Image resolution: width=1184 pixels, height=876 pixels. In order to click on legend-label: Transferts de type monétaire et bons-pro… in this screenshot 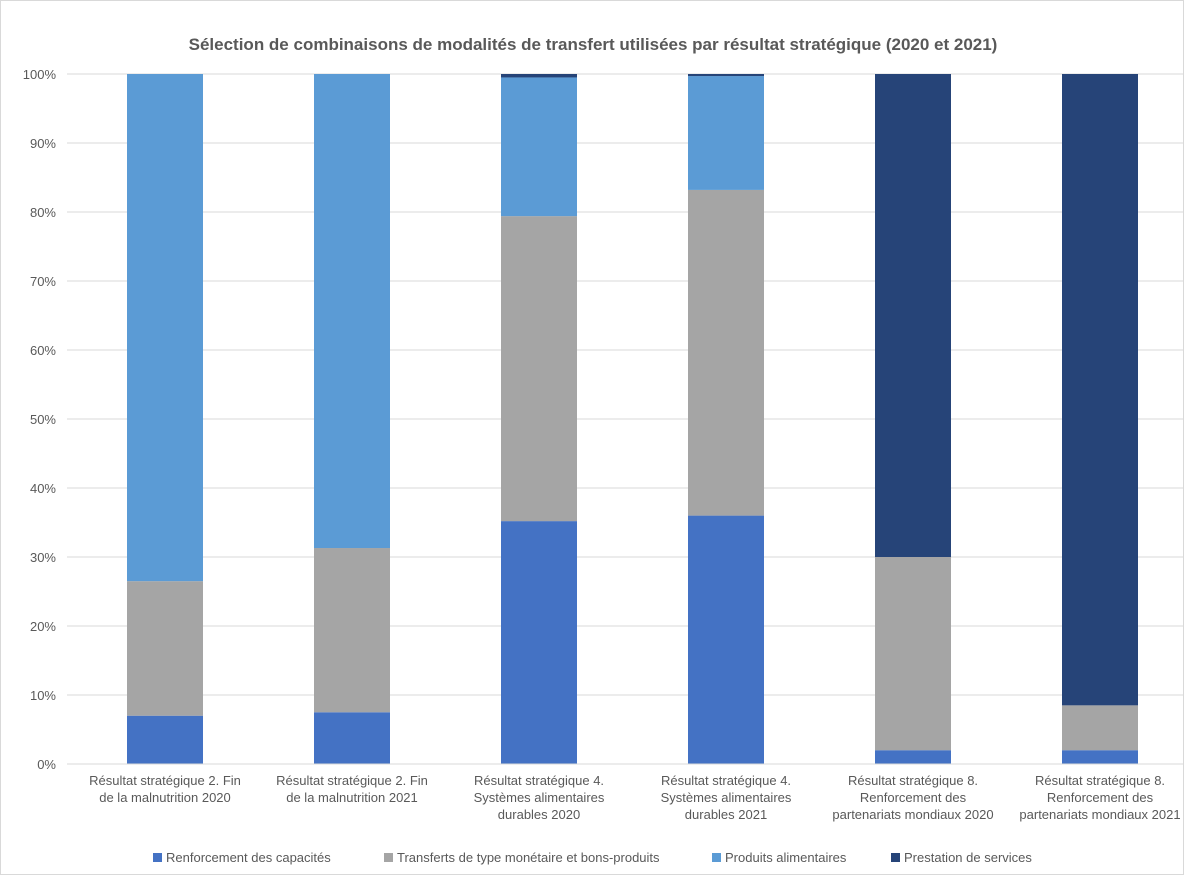, I will do `click(528, 857)`.